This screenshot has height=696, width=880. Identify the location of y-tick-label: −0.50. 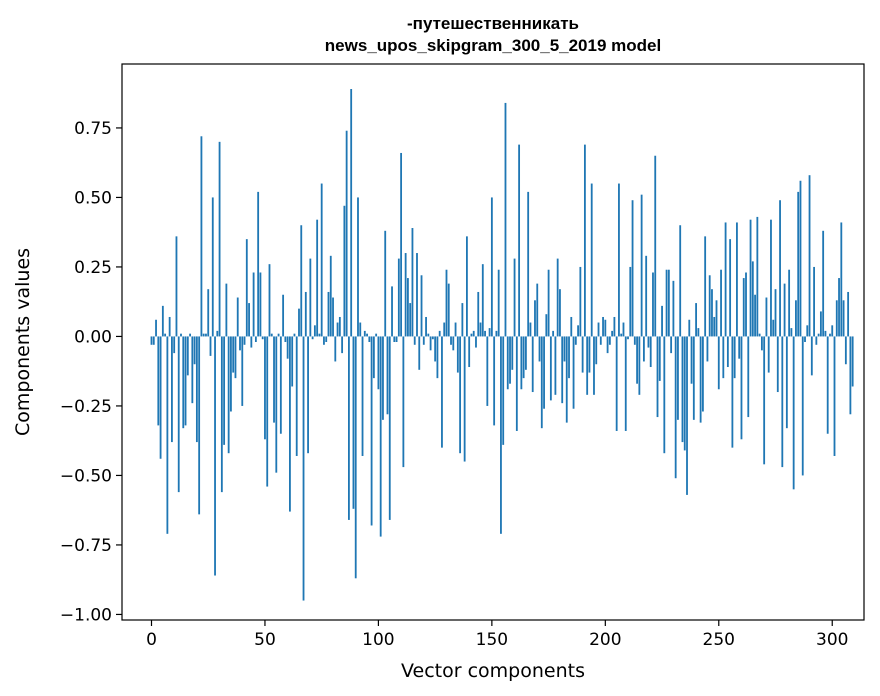
(86, 476).